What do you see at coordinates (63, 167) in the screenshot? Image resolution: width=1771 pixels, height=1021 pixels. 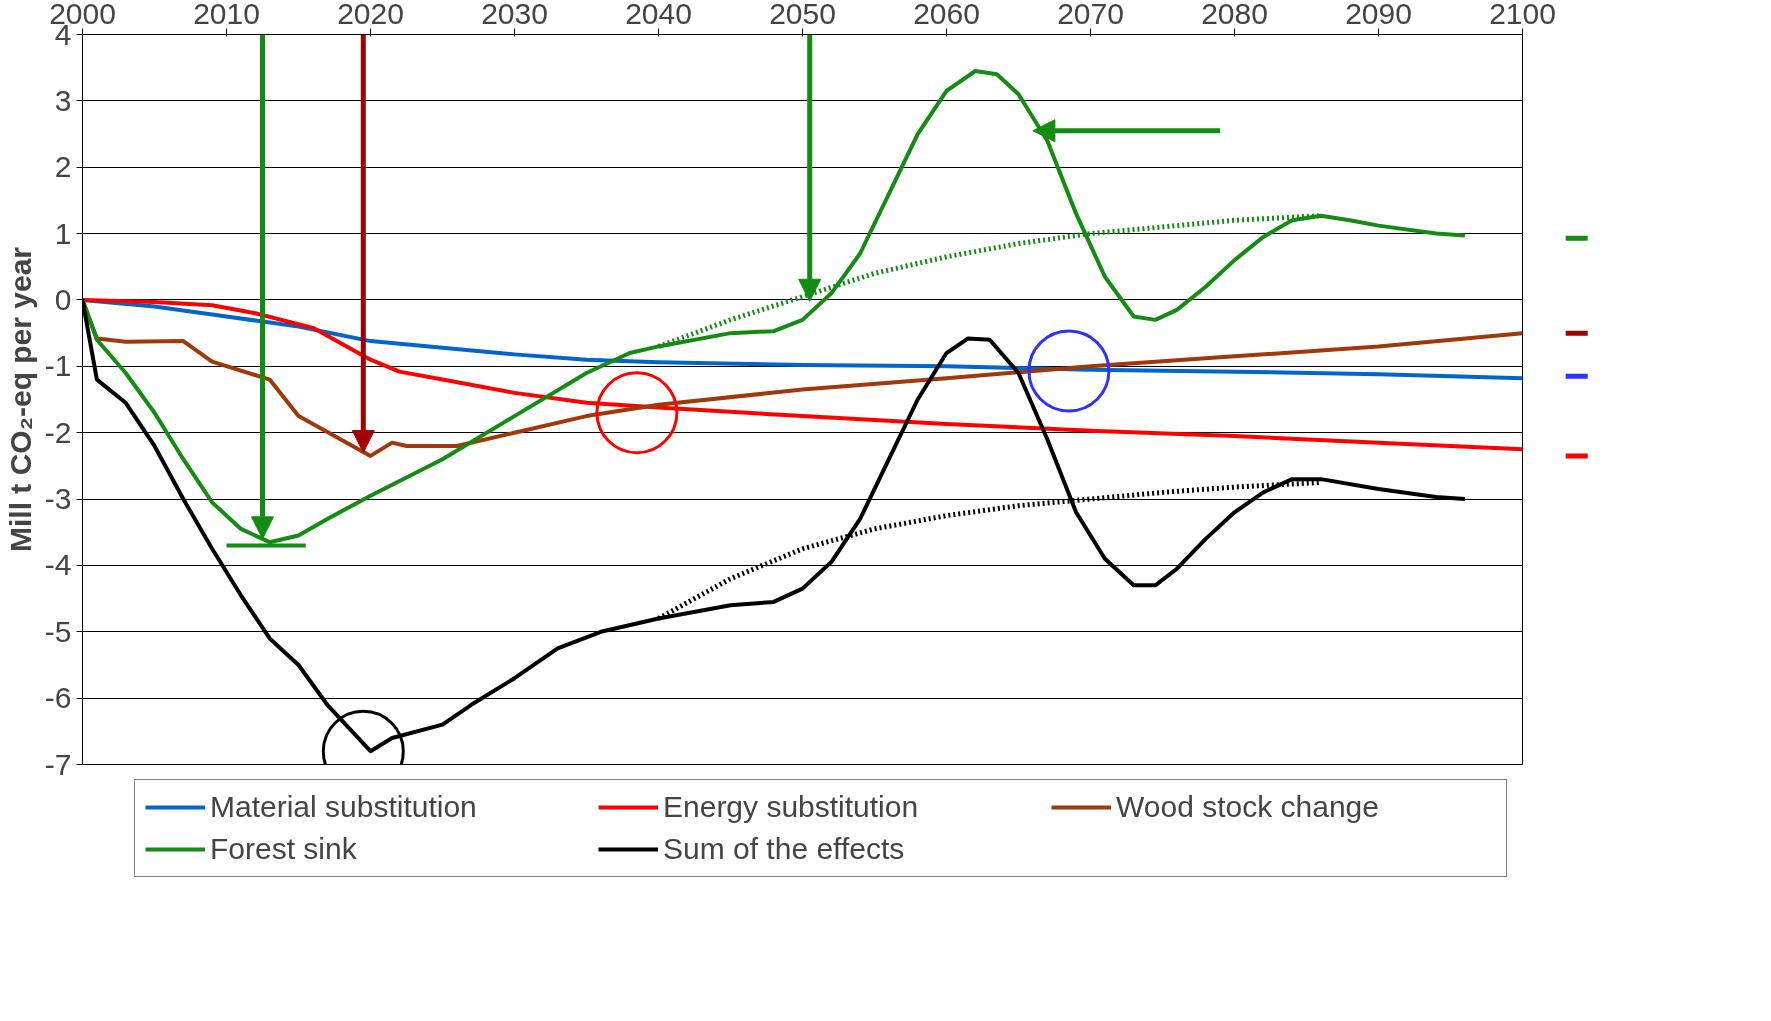 I see `y-tick-label: 2` at bounding box center [63, 167].